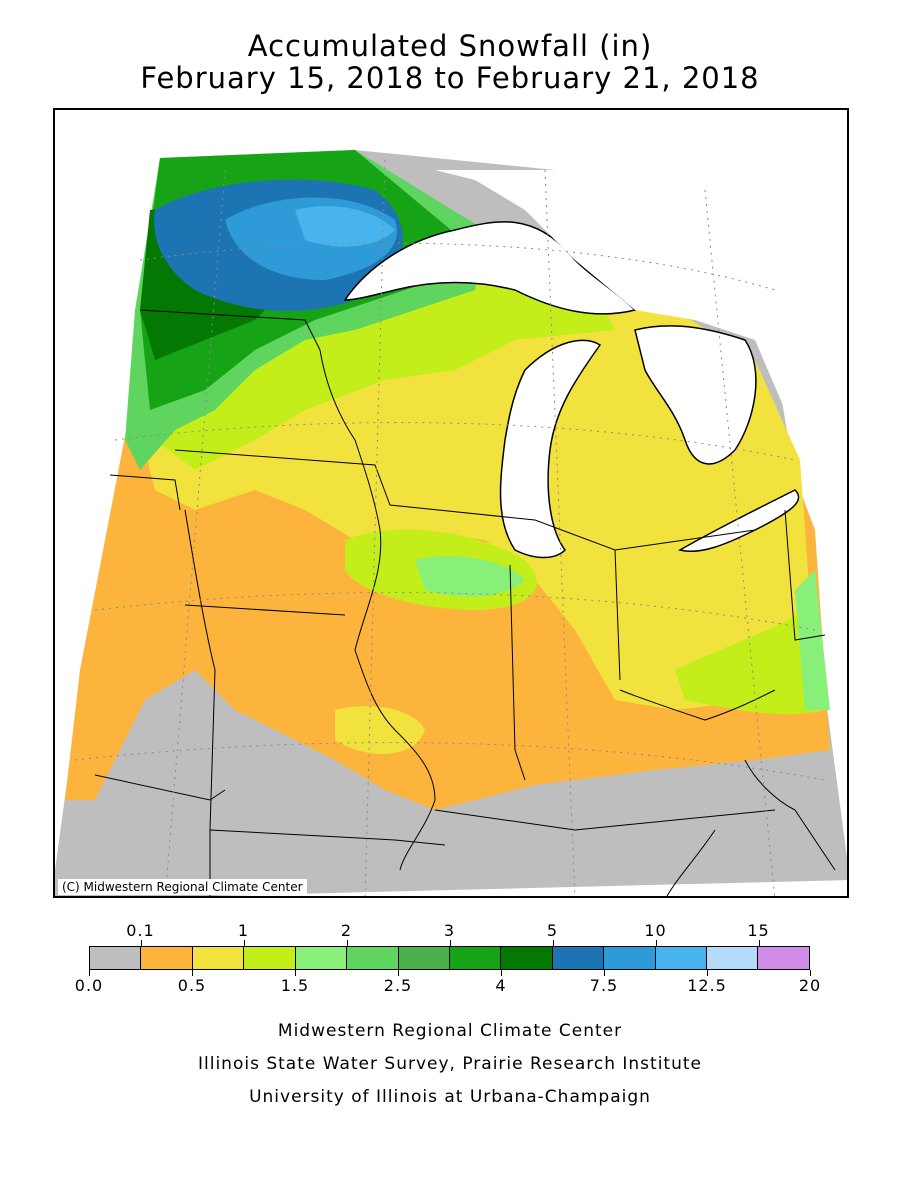  What do you see at coordinates (89, 985) in the screenshot?
I see `legend-bottom-label: 0.0` at bounding box center [89, 985].